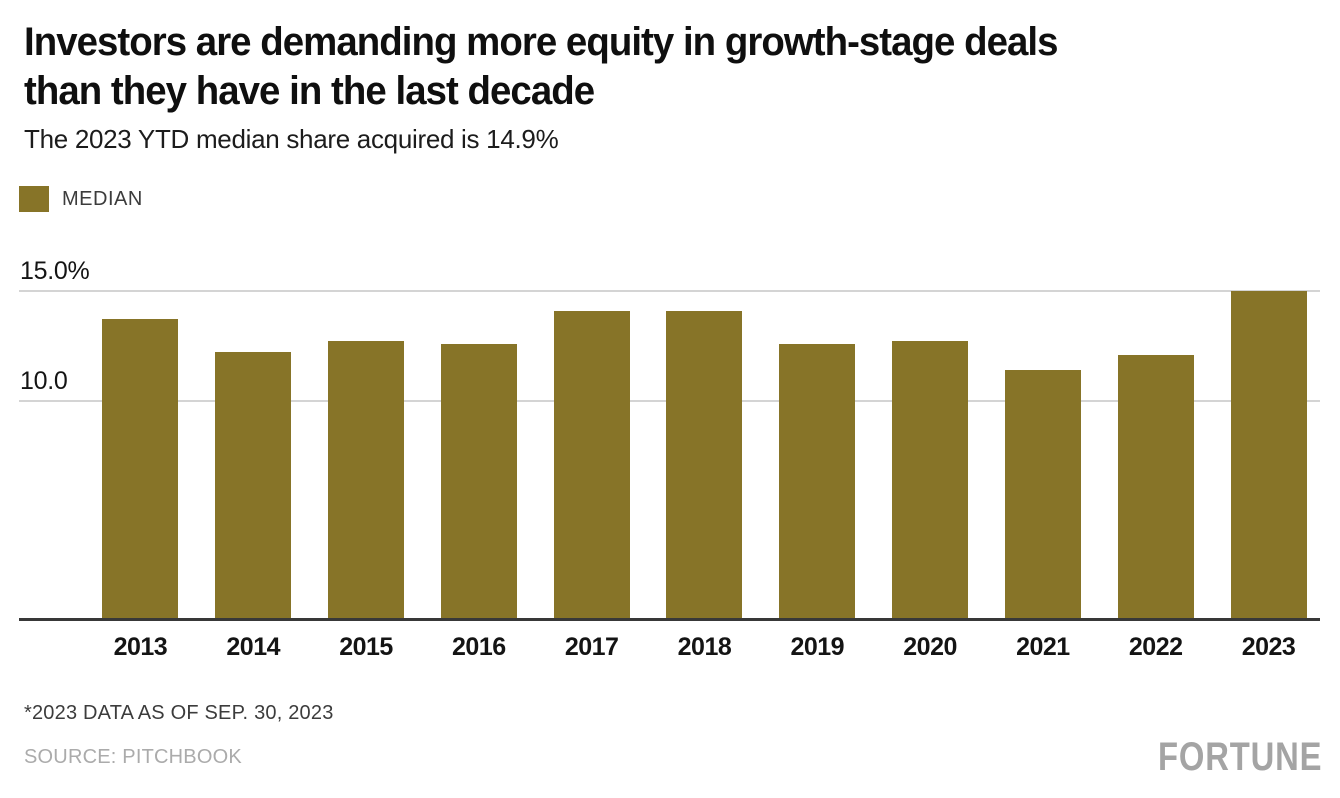 This screenshot has width=1340, height=798. I want to click on bar-2020, so click(930, 479).